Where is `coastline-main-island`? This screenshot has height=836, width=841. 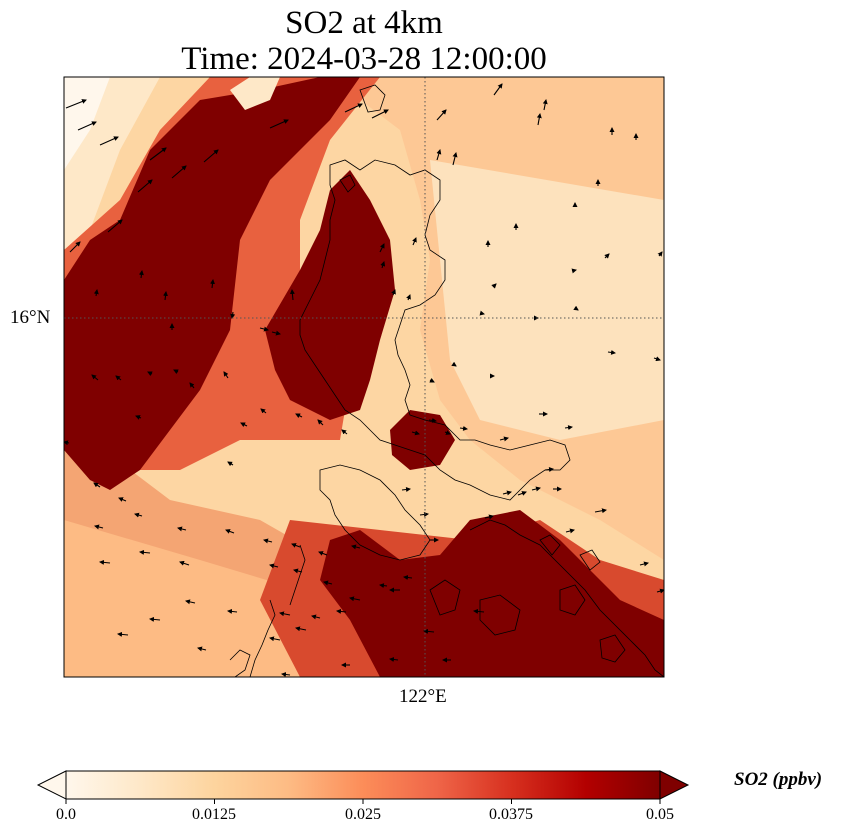
coastline-main-island is located at coordinates (435, 330).